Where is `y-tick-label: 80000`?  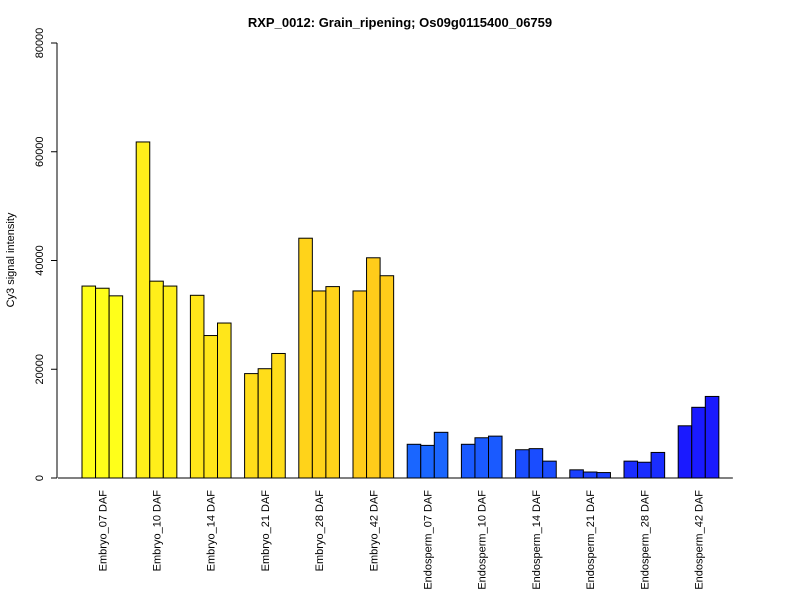 y-tick-label: 80000 is located at coordinates (40, 43).